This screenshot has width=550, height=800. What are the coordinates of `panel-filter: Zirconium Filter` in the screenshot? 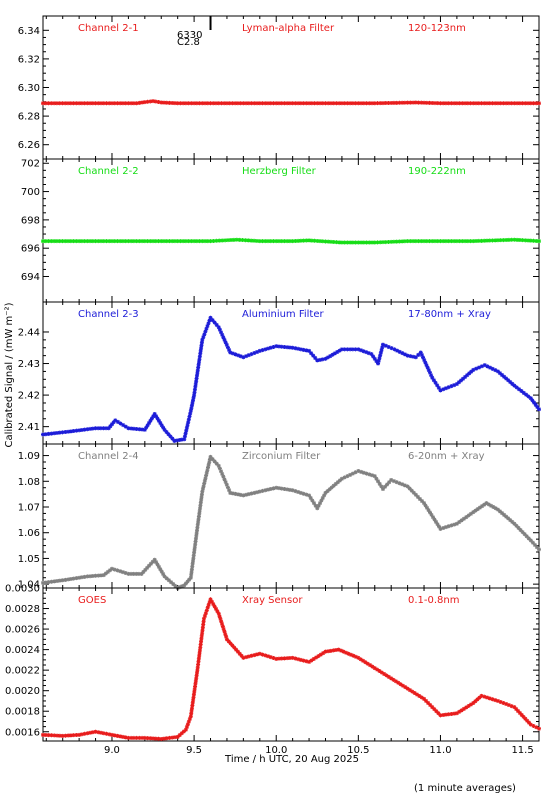 It's located at (281, 456).